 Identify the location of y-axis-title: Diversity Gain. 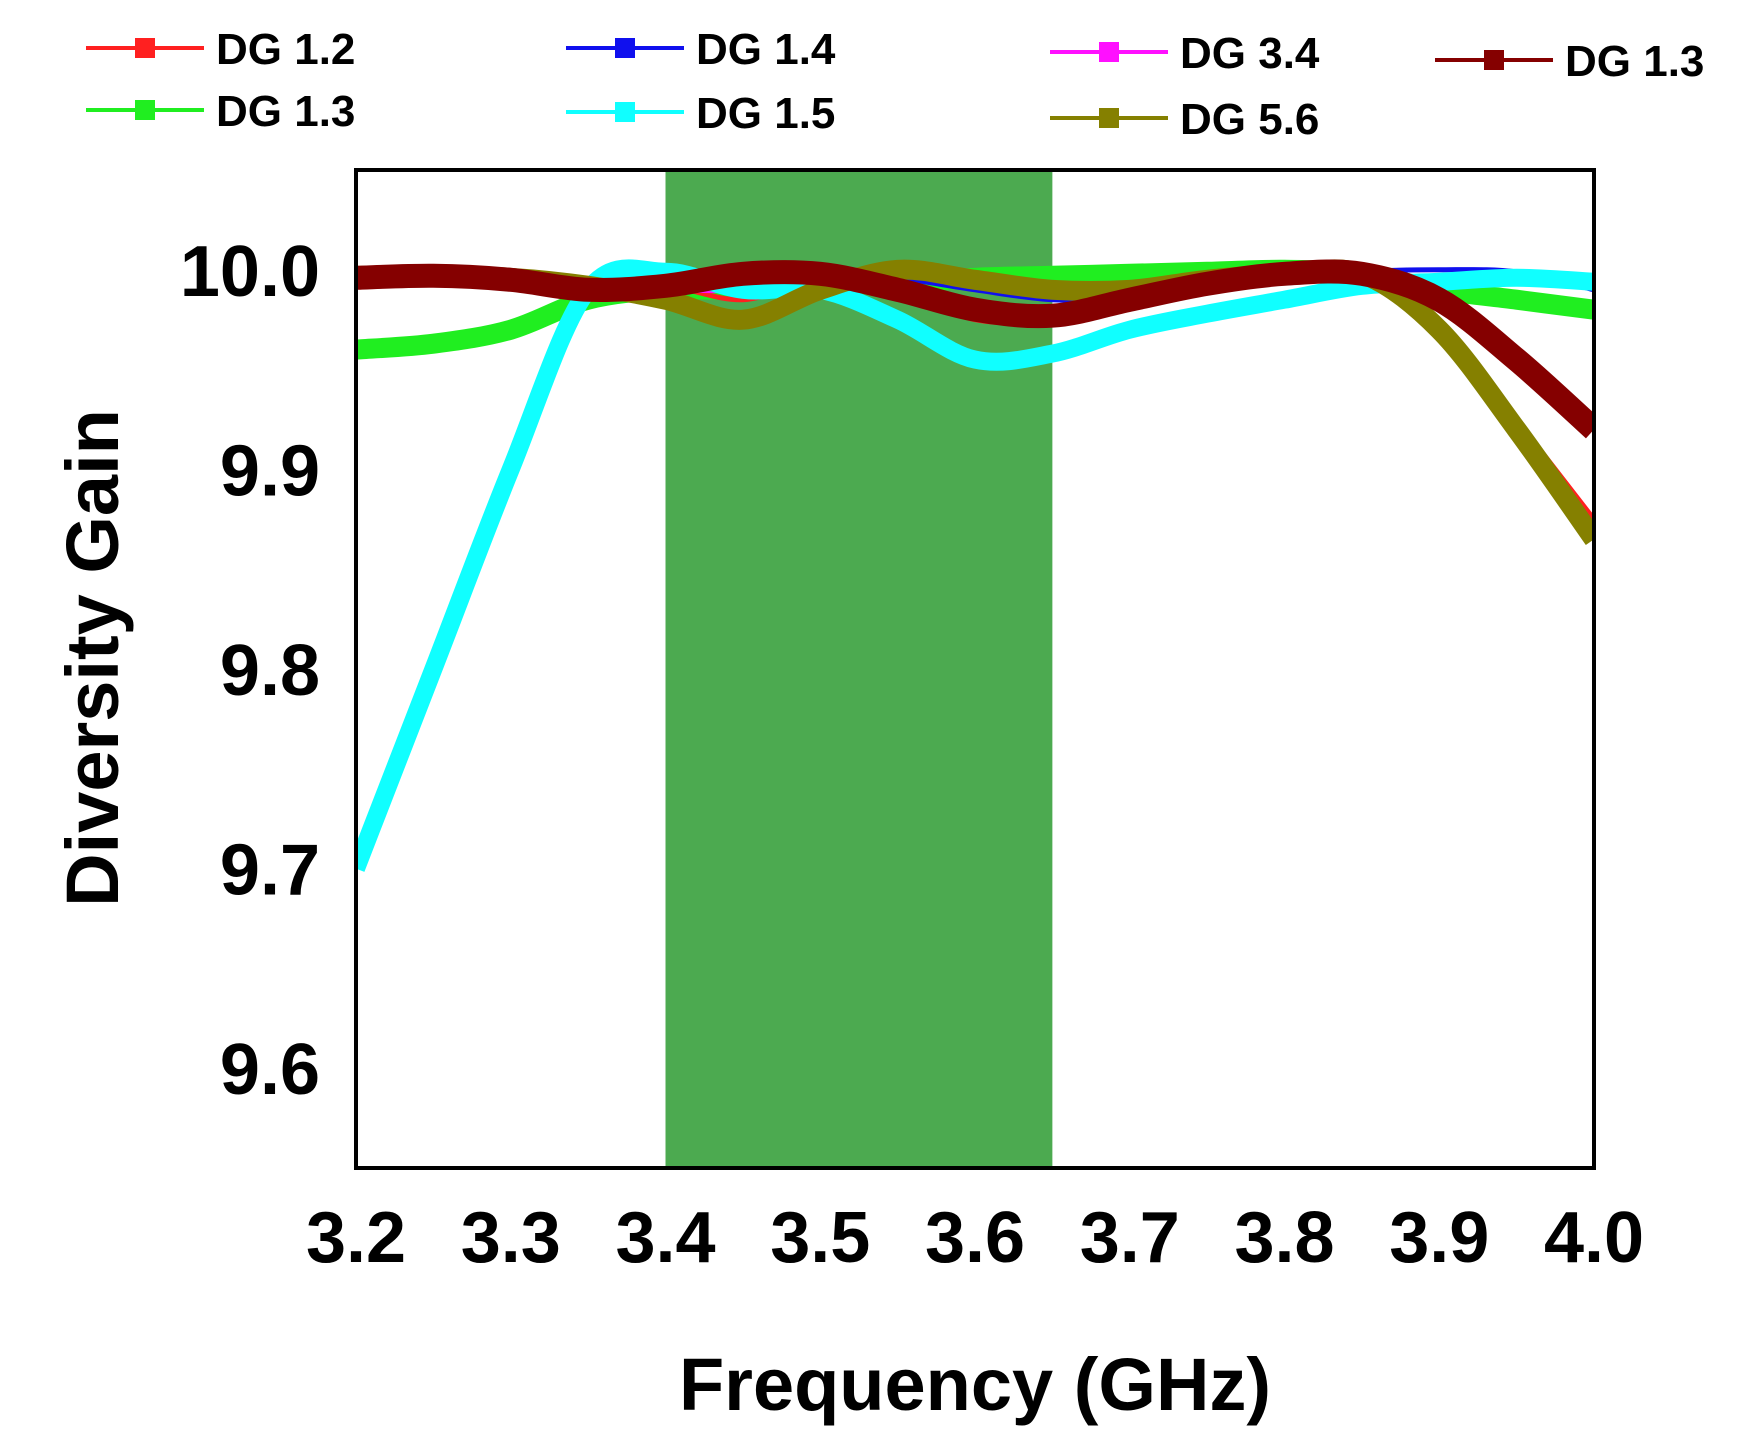
(92, 658).